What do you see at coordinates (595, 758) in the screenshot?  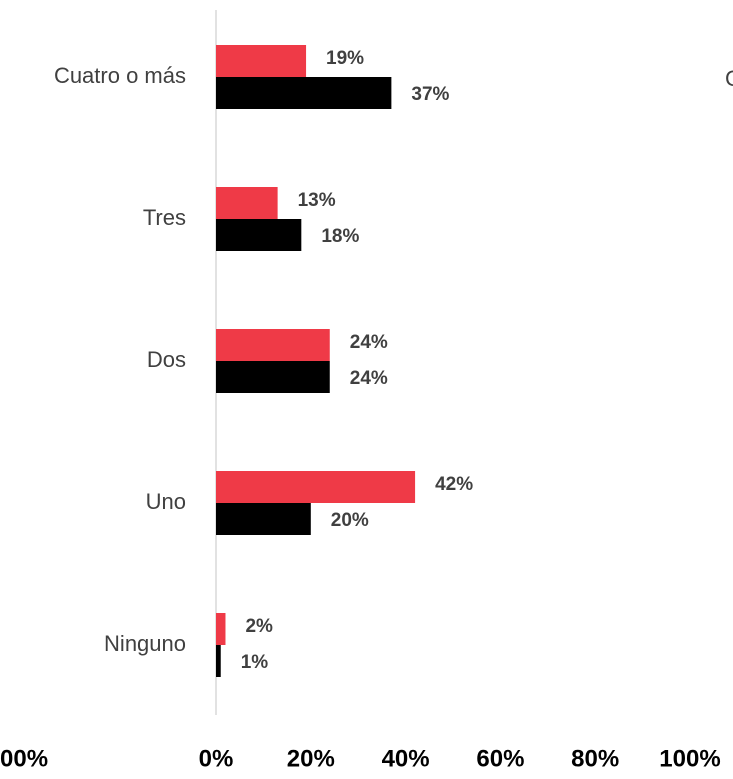 I see `x-tick-label: 80%` at bounding box center [595, 758].